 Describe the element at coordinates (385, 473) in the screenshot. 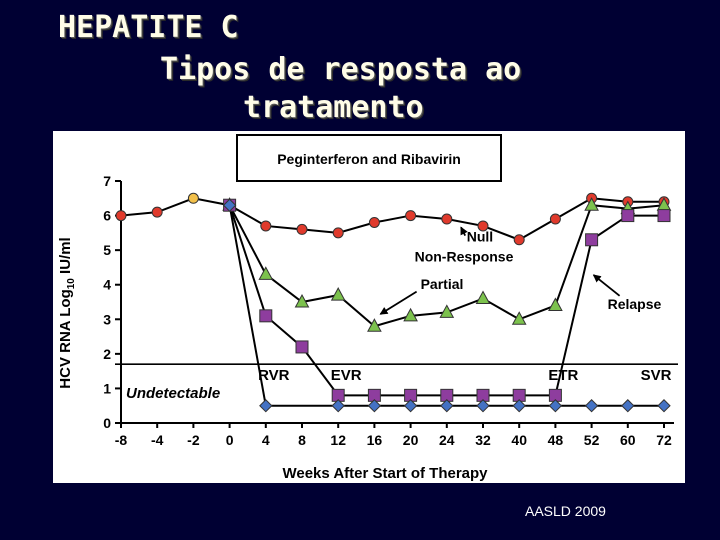

I see `x-axis-label: Weeks After Start of Therapy` at that location.